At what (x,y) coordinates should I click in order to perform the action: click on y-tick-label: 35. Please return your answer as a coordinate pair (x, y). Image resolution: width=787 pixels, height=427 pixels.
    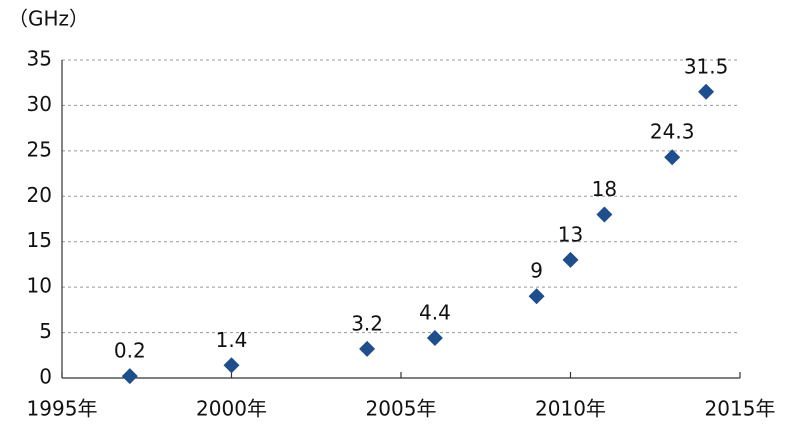
    Looking at the image, I should click on (39, 59).